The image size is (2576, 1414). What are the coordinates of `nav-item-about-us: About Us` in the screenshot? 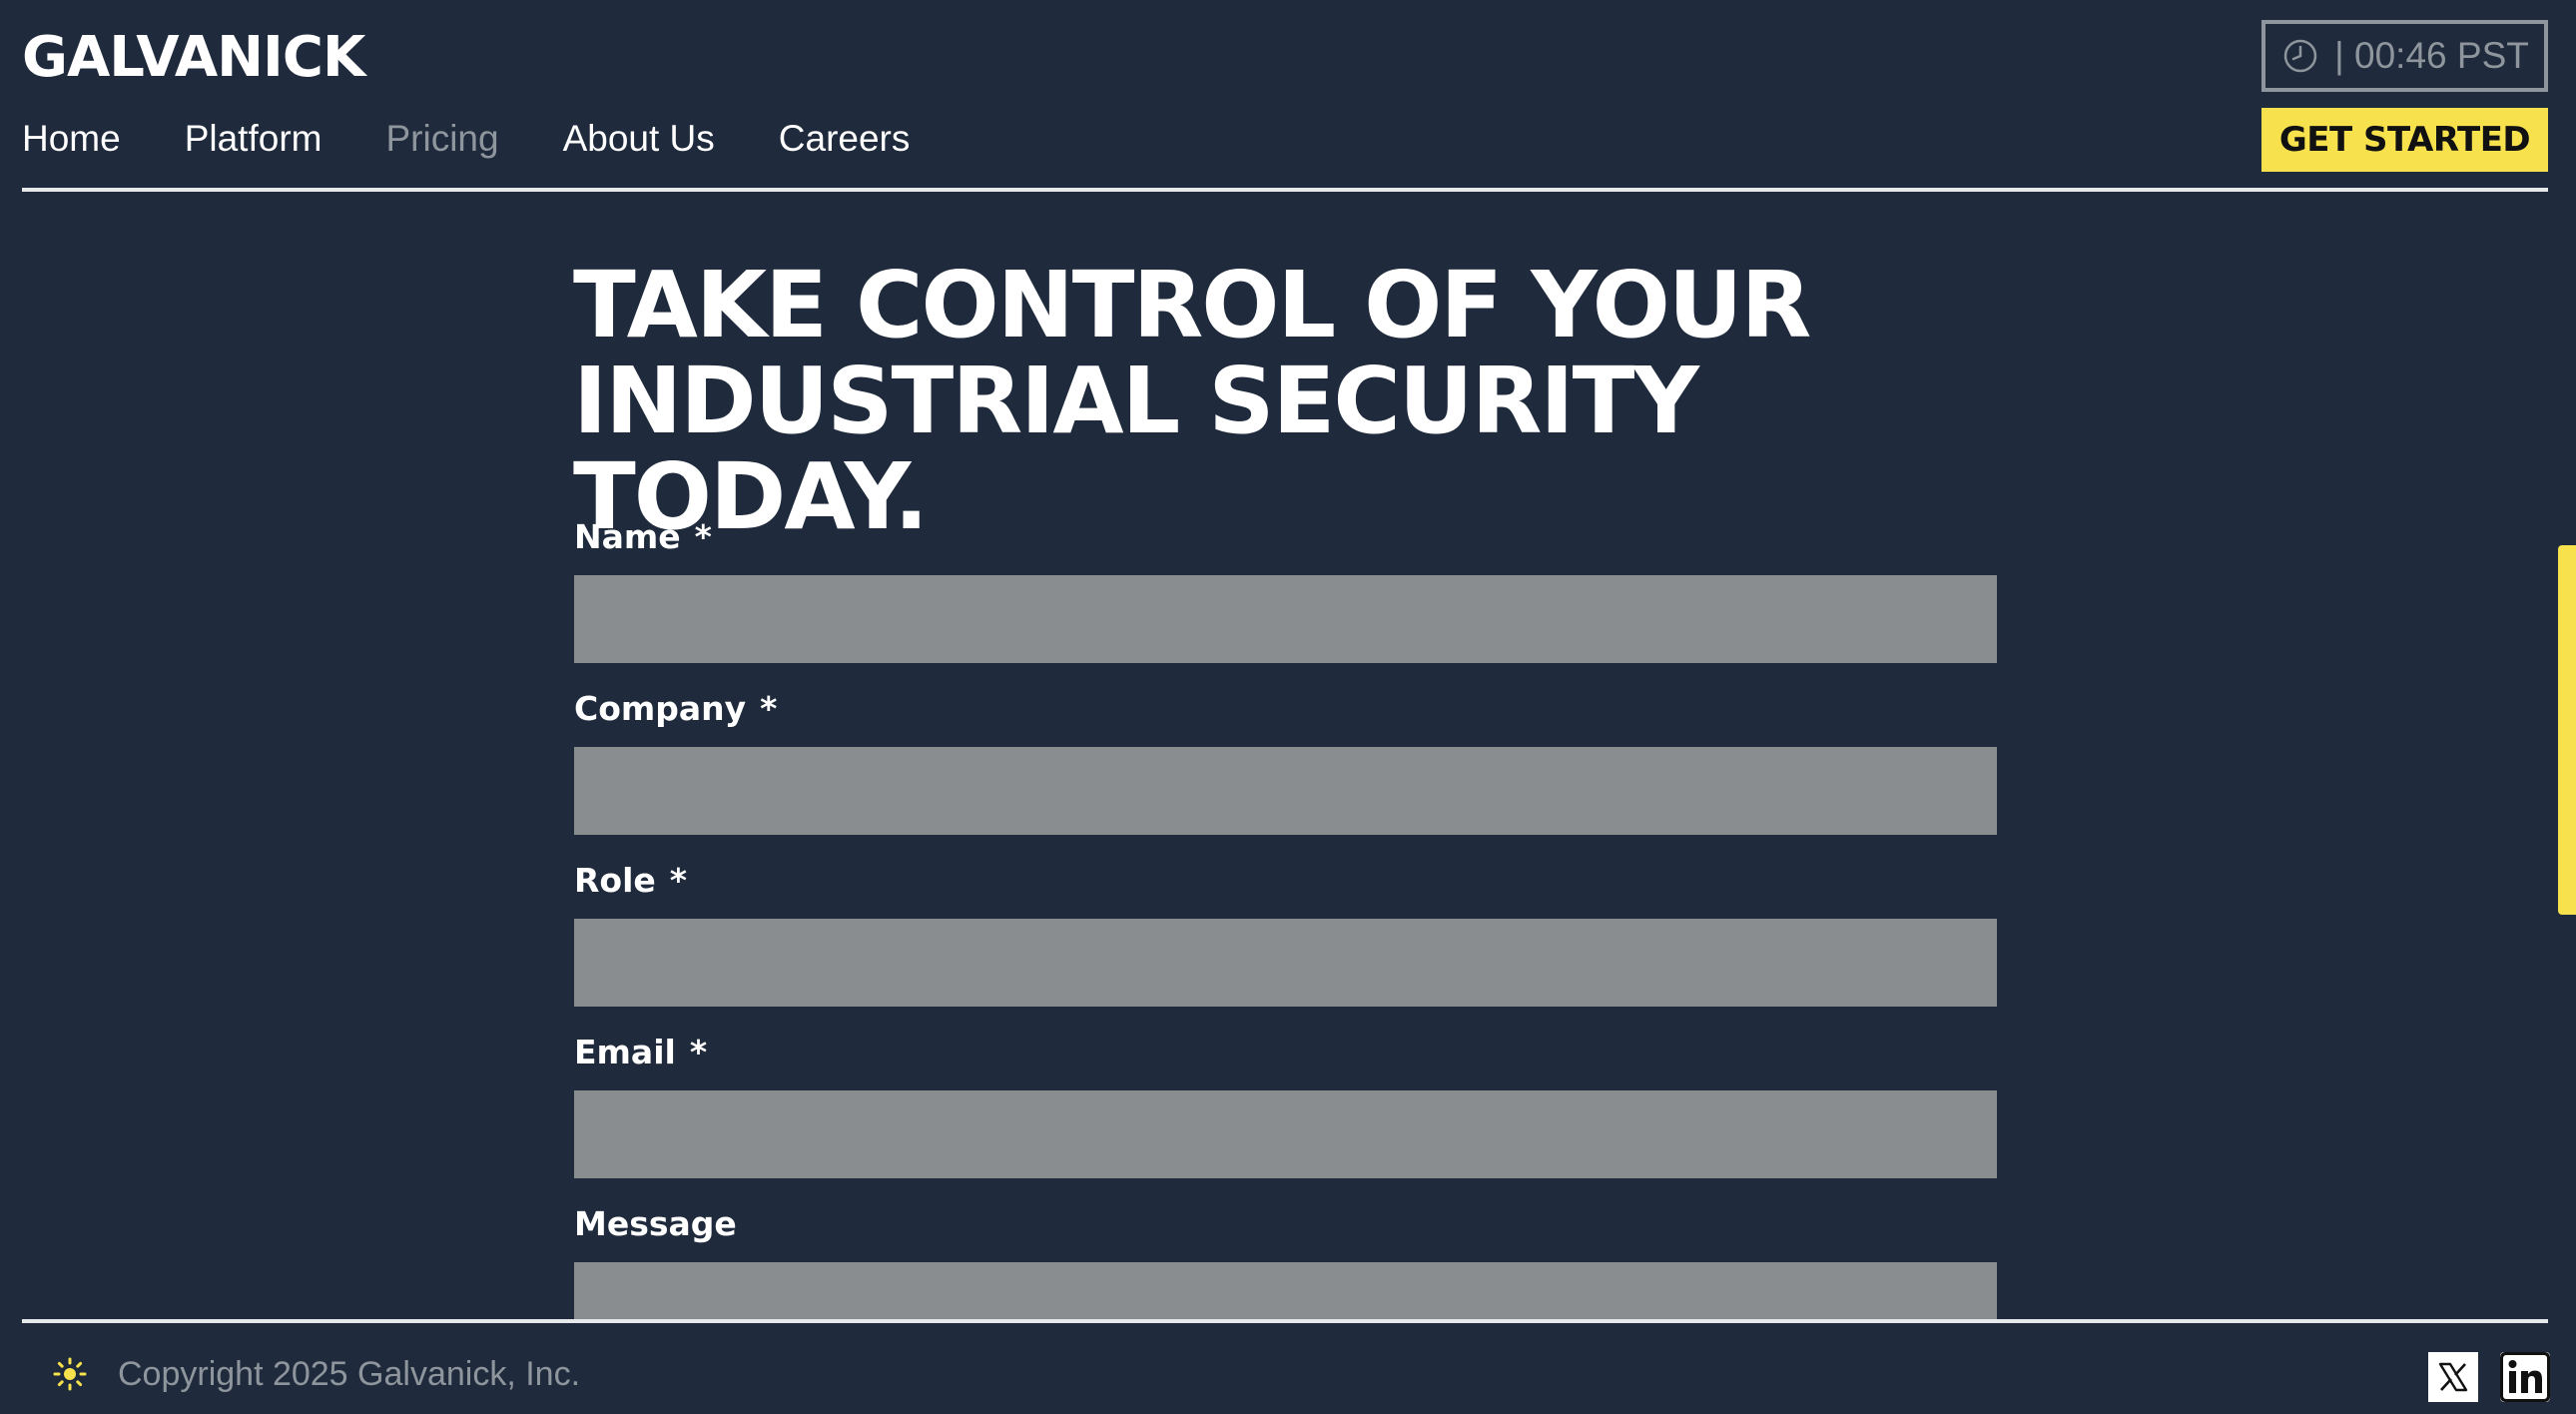 It's located at (638, 138).